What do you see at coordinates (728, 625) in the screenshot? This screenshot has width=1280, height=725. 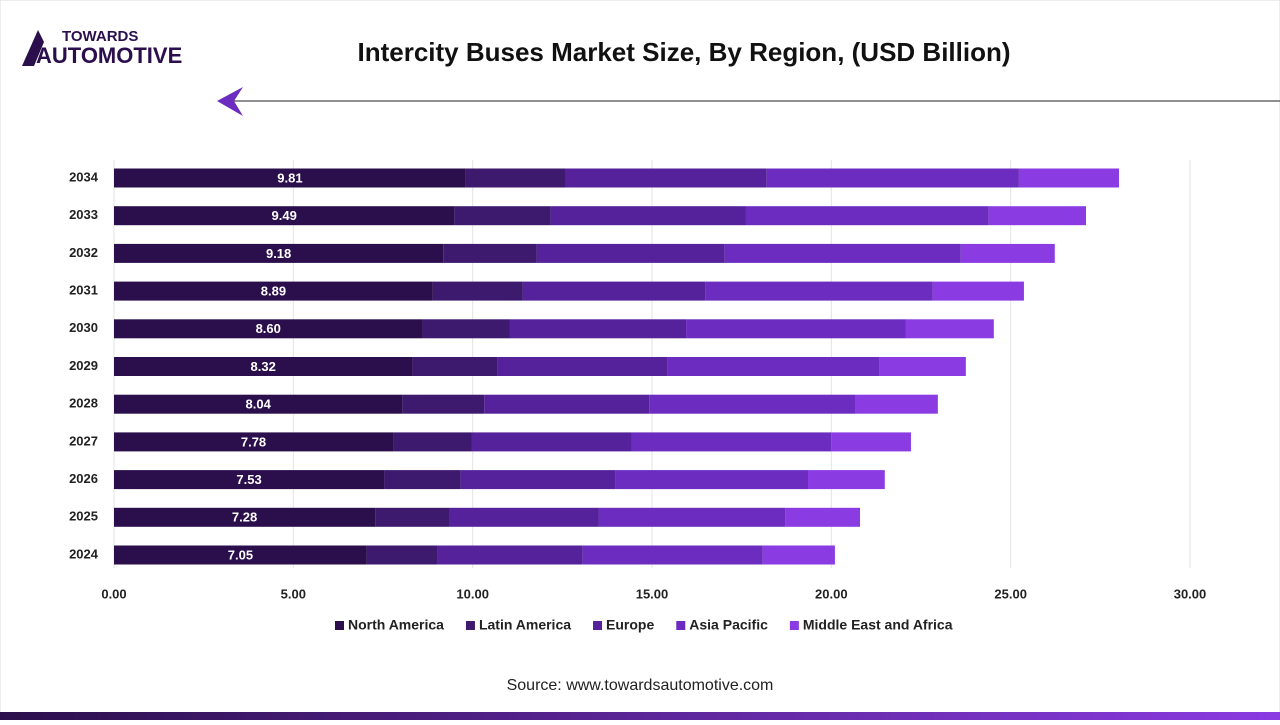 I see `legend-label: Asia Pacific` at bounding box center [728, 625].